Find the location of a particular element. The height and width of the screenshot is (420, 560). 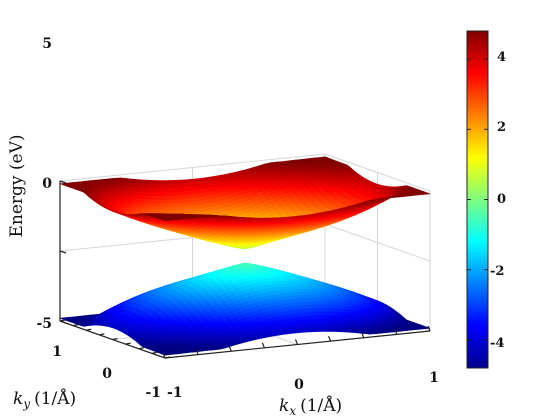

y-axis-label: ky (1/Å) is located at coordinates (44, 399).